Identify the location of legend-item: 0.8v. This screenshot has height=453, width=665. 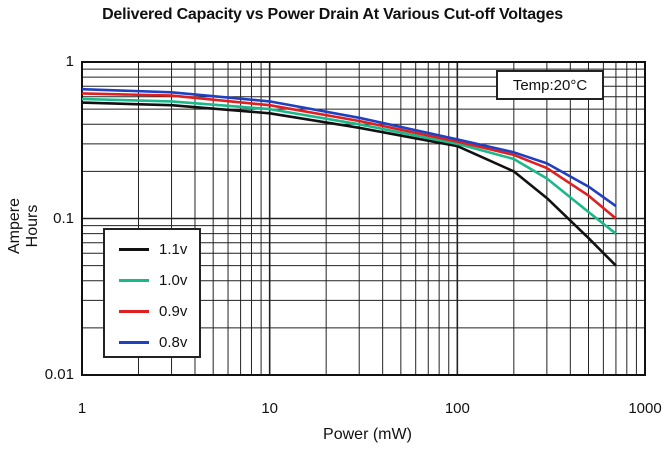
(152, 342).